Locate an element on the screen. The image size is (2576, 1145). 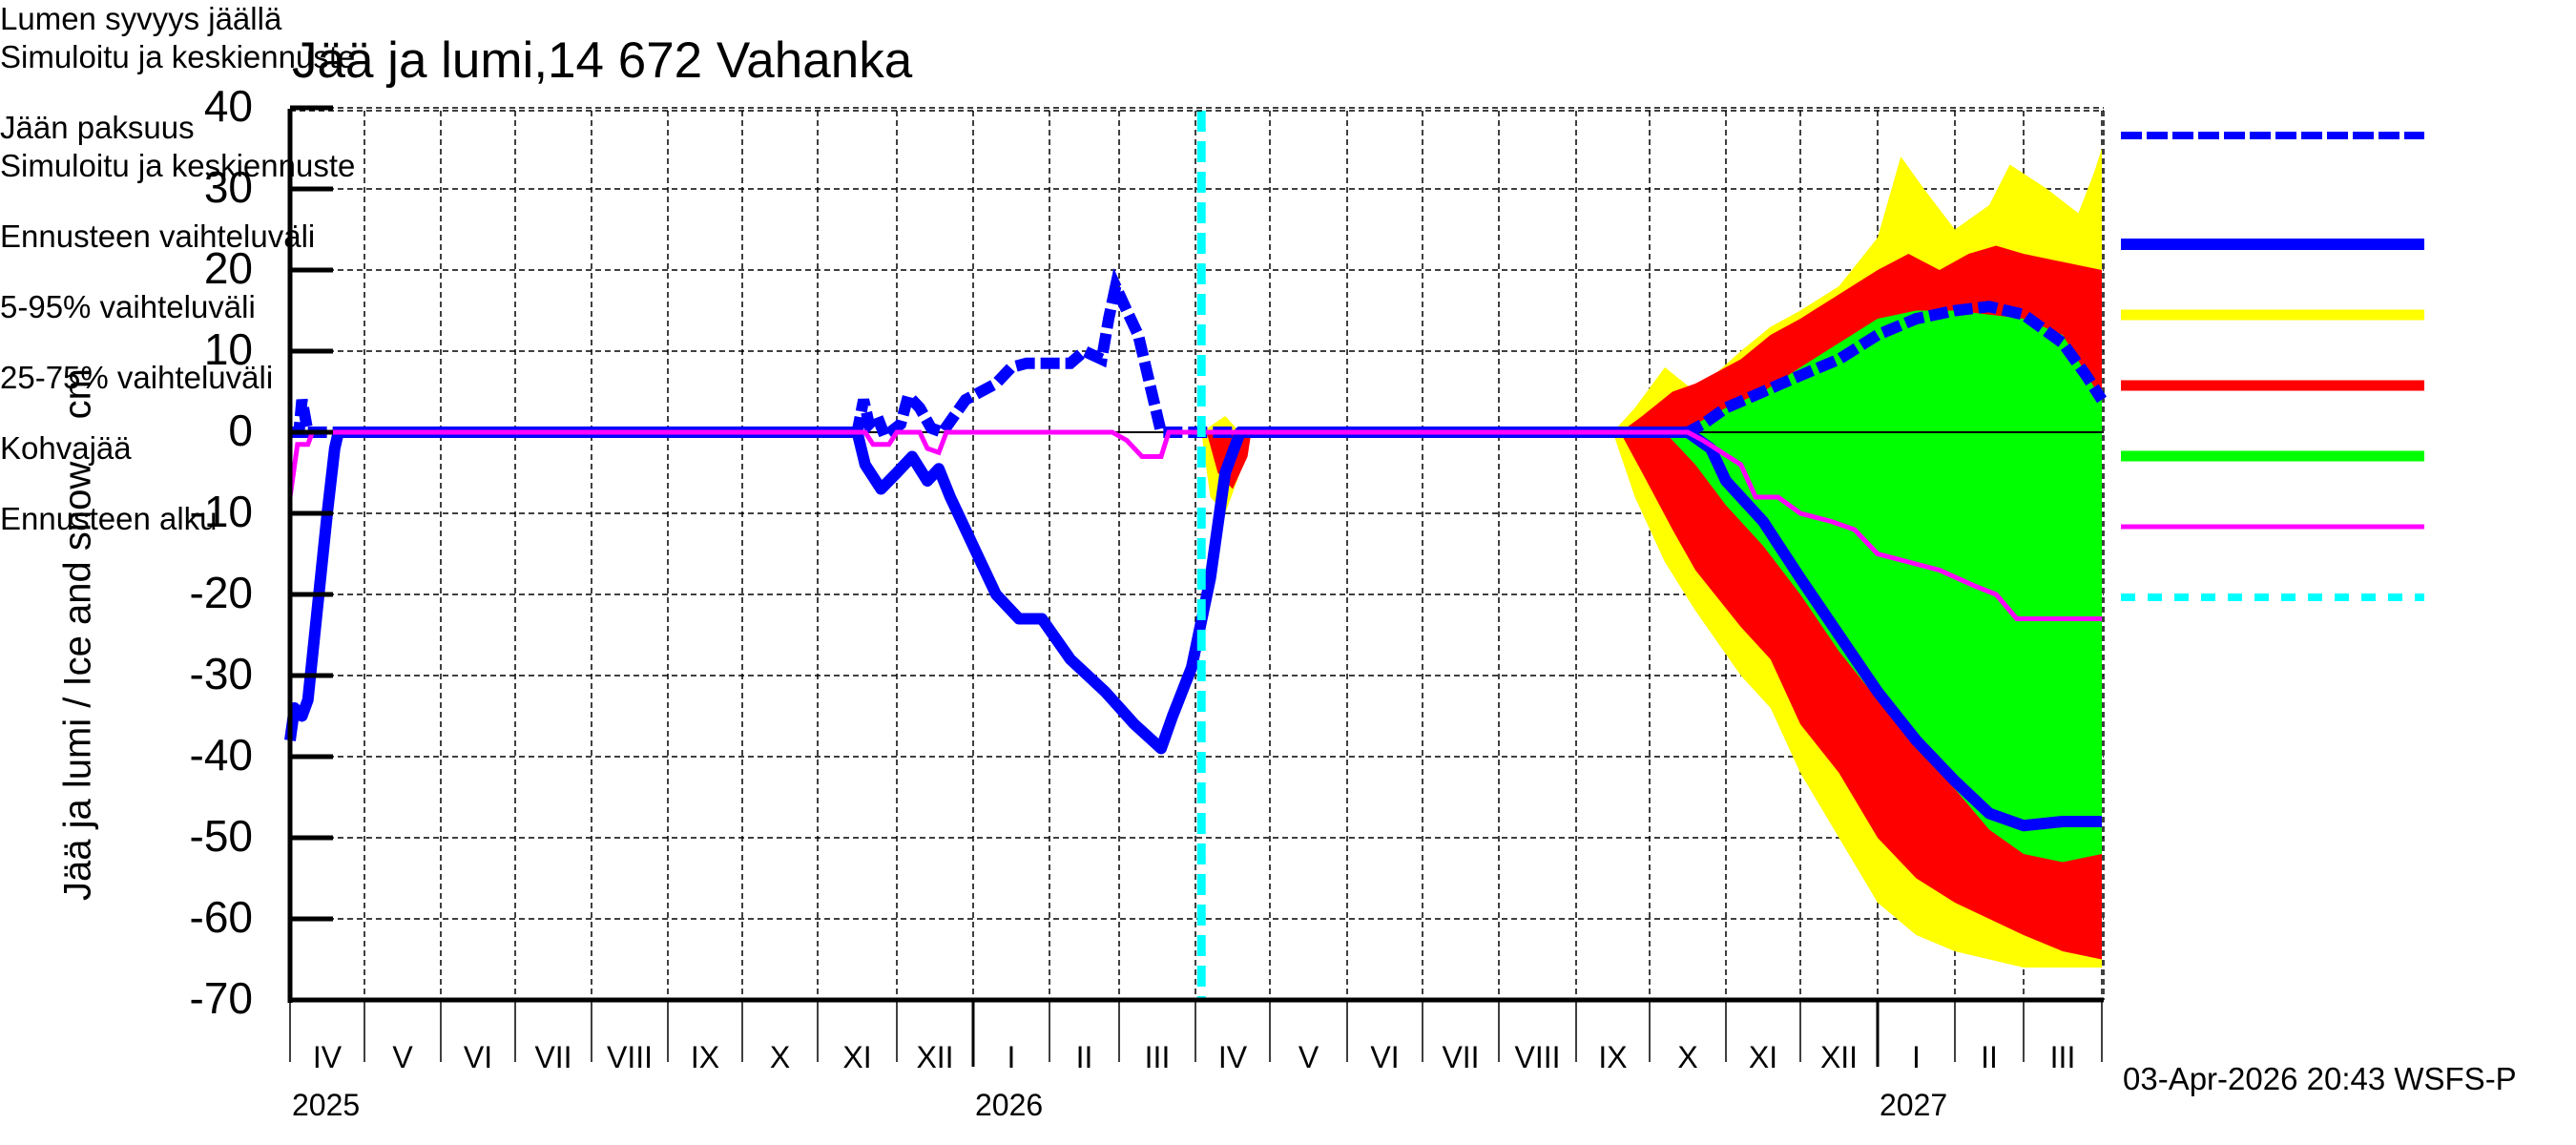
legend-label: Jään paksuus is located at coordinates (97, 127).